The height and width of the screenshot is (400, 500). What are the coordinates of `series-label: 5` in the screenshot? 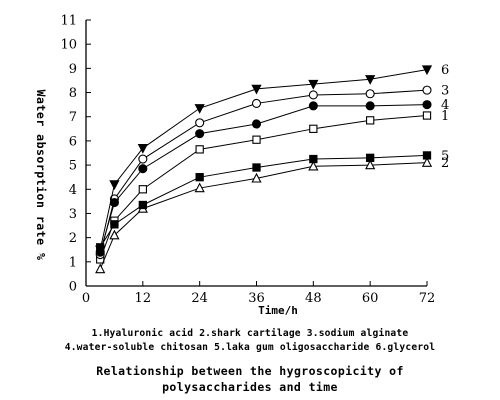 It's located at (445, 156).